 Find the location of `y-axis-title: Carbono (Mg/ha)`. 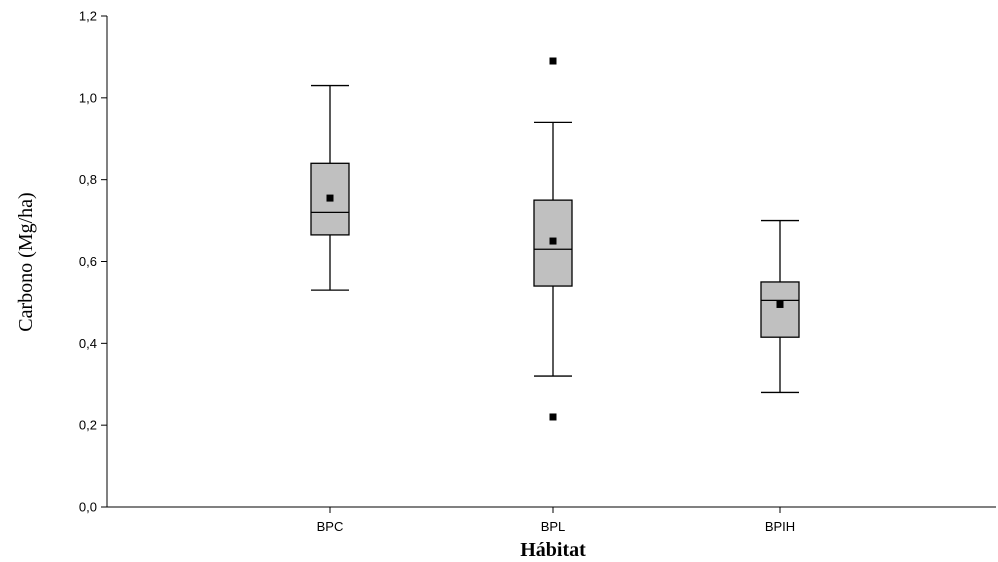

y-axis-title: Carbono (Mg/ha) is located at coordinates (26, 261).